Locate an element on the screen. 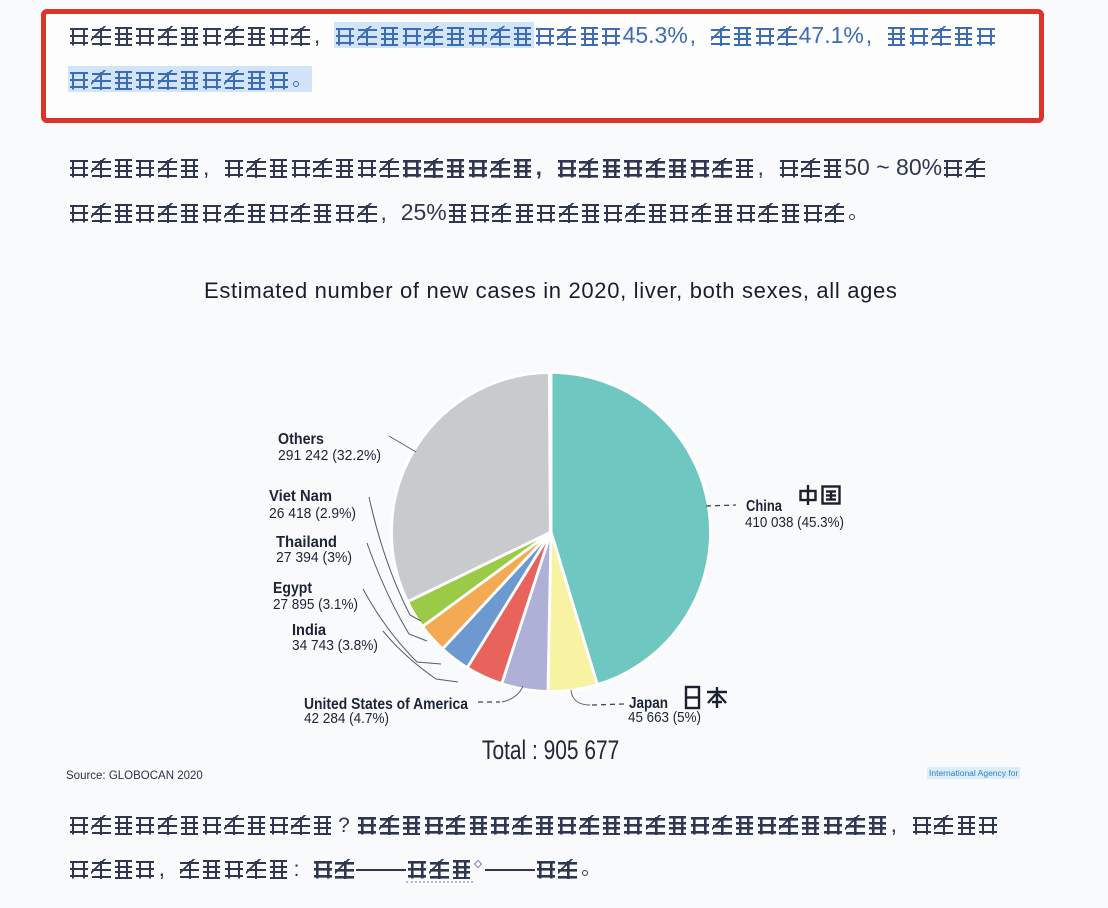 Image resolution: width=1108 pixels, height=908 pixels. svg-text: 410 038 (45.3%) is located at coordinates (794, 522).